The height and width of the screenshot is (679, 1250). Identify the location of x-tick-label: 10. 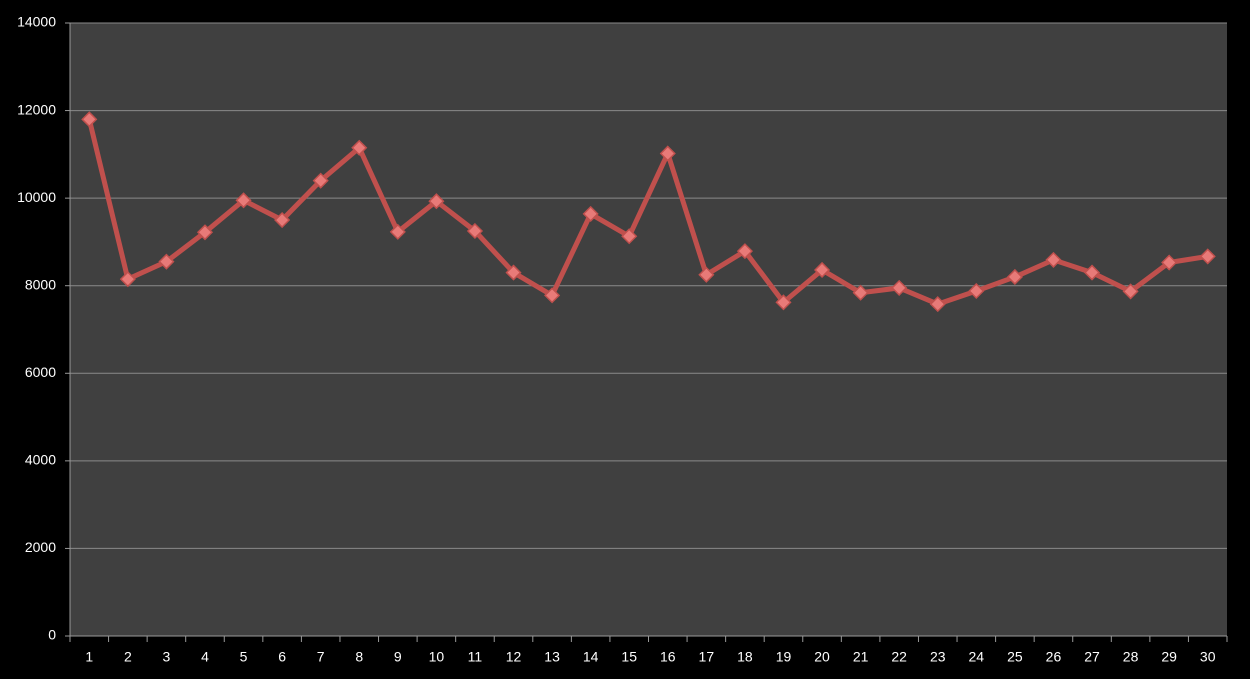
(437, 657).